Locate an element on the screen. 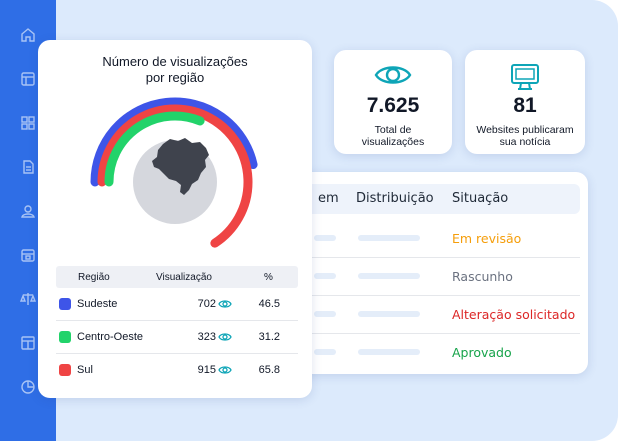 The height and width of the screenshot is (441, 618). websites-value: 81 is located at coordinates (525, 105).